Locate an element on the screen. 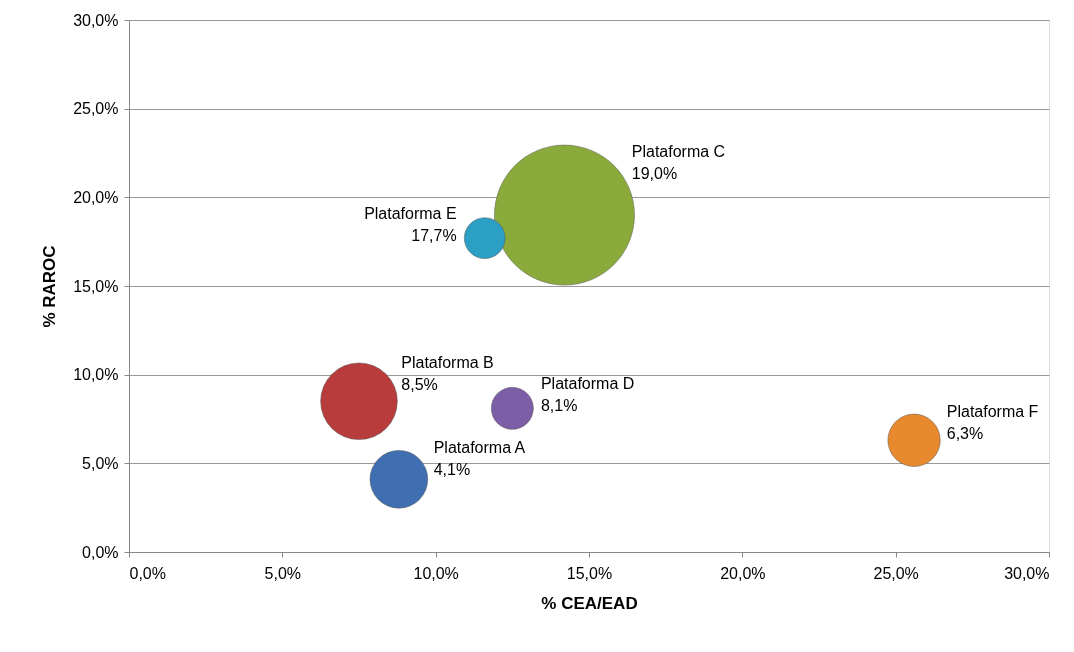  y-tick-label: 25,0% is located at coordinates (96, 109).